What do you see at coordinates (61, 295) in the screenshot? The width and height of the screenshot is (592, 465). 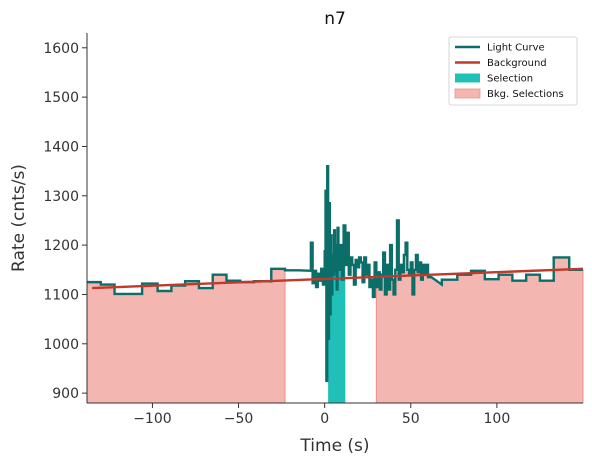 I see `y-tick-label: 1100` at bounding box center [61, 295].